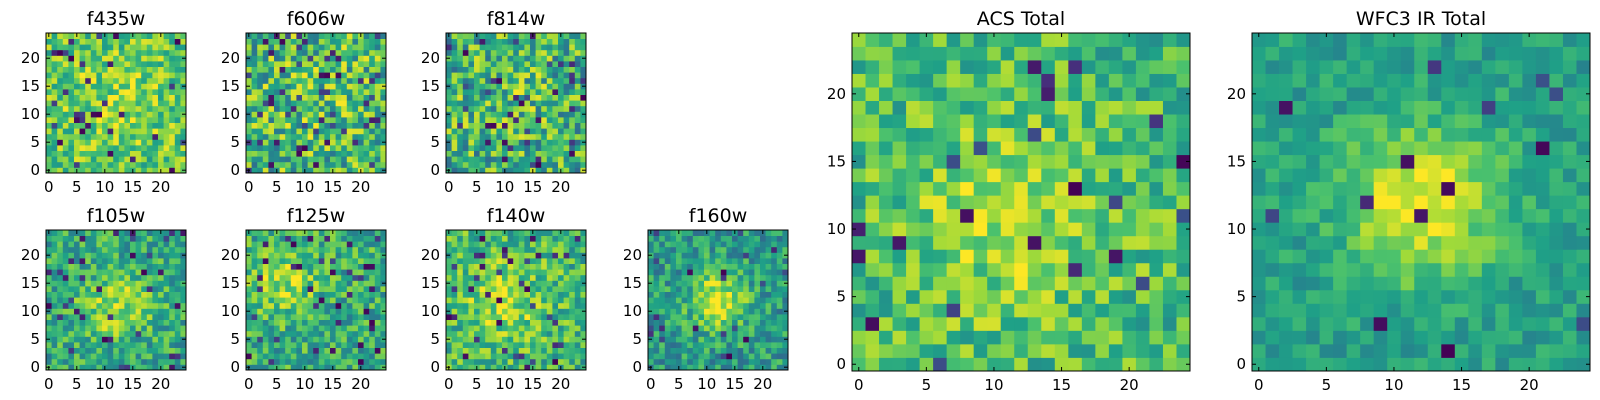 This screenshot has width=1600, height=400. Describe the element at coordinates (477, 187) in the screenshot. I see `x-tick-label: 5` at that location.